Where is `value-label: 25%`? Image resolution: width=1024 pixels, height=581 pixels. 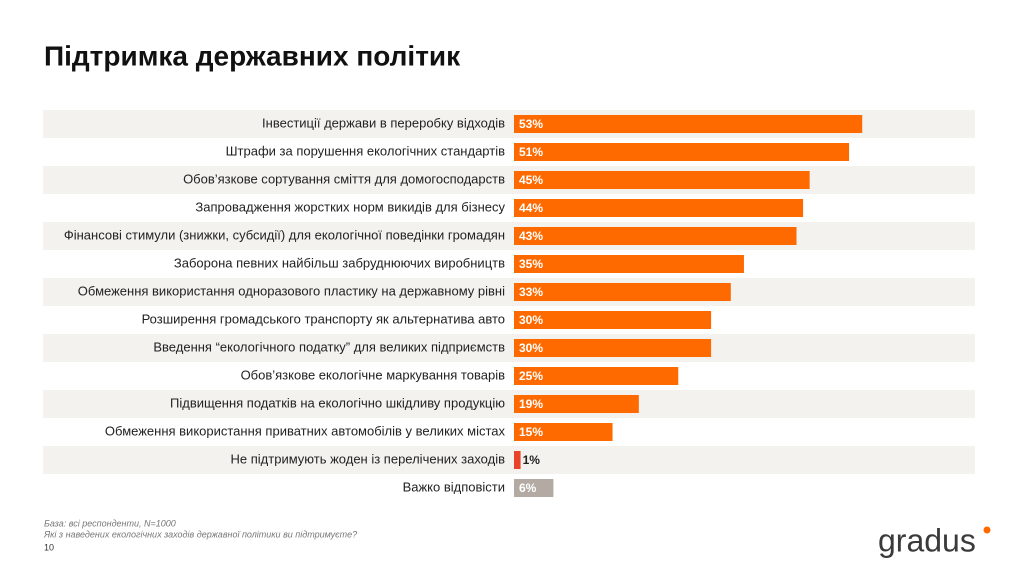
value-label: 25% is located at coordinates (531, 376).